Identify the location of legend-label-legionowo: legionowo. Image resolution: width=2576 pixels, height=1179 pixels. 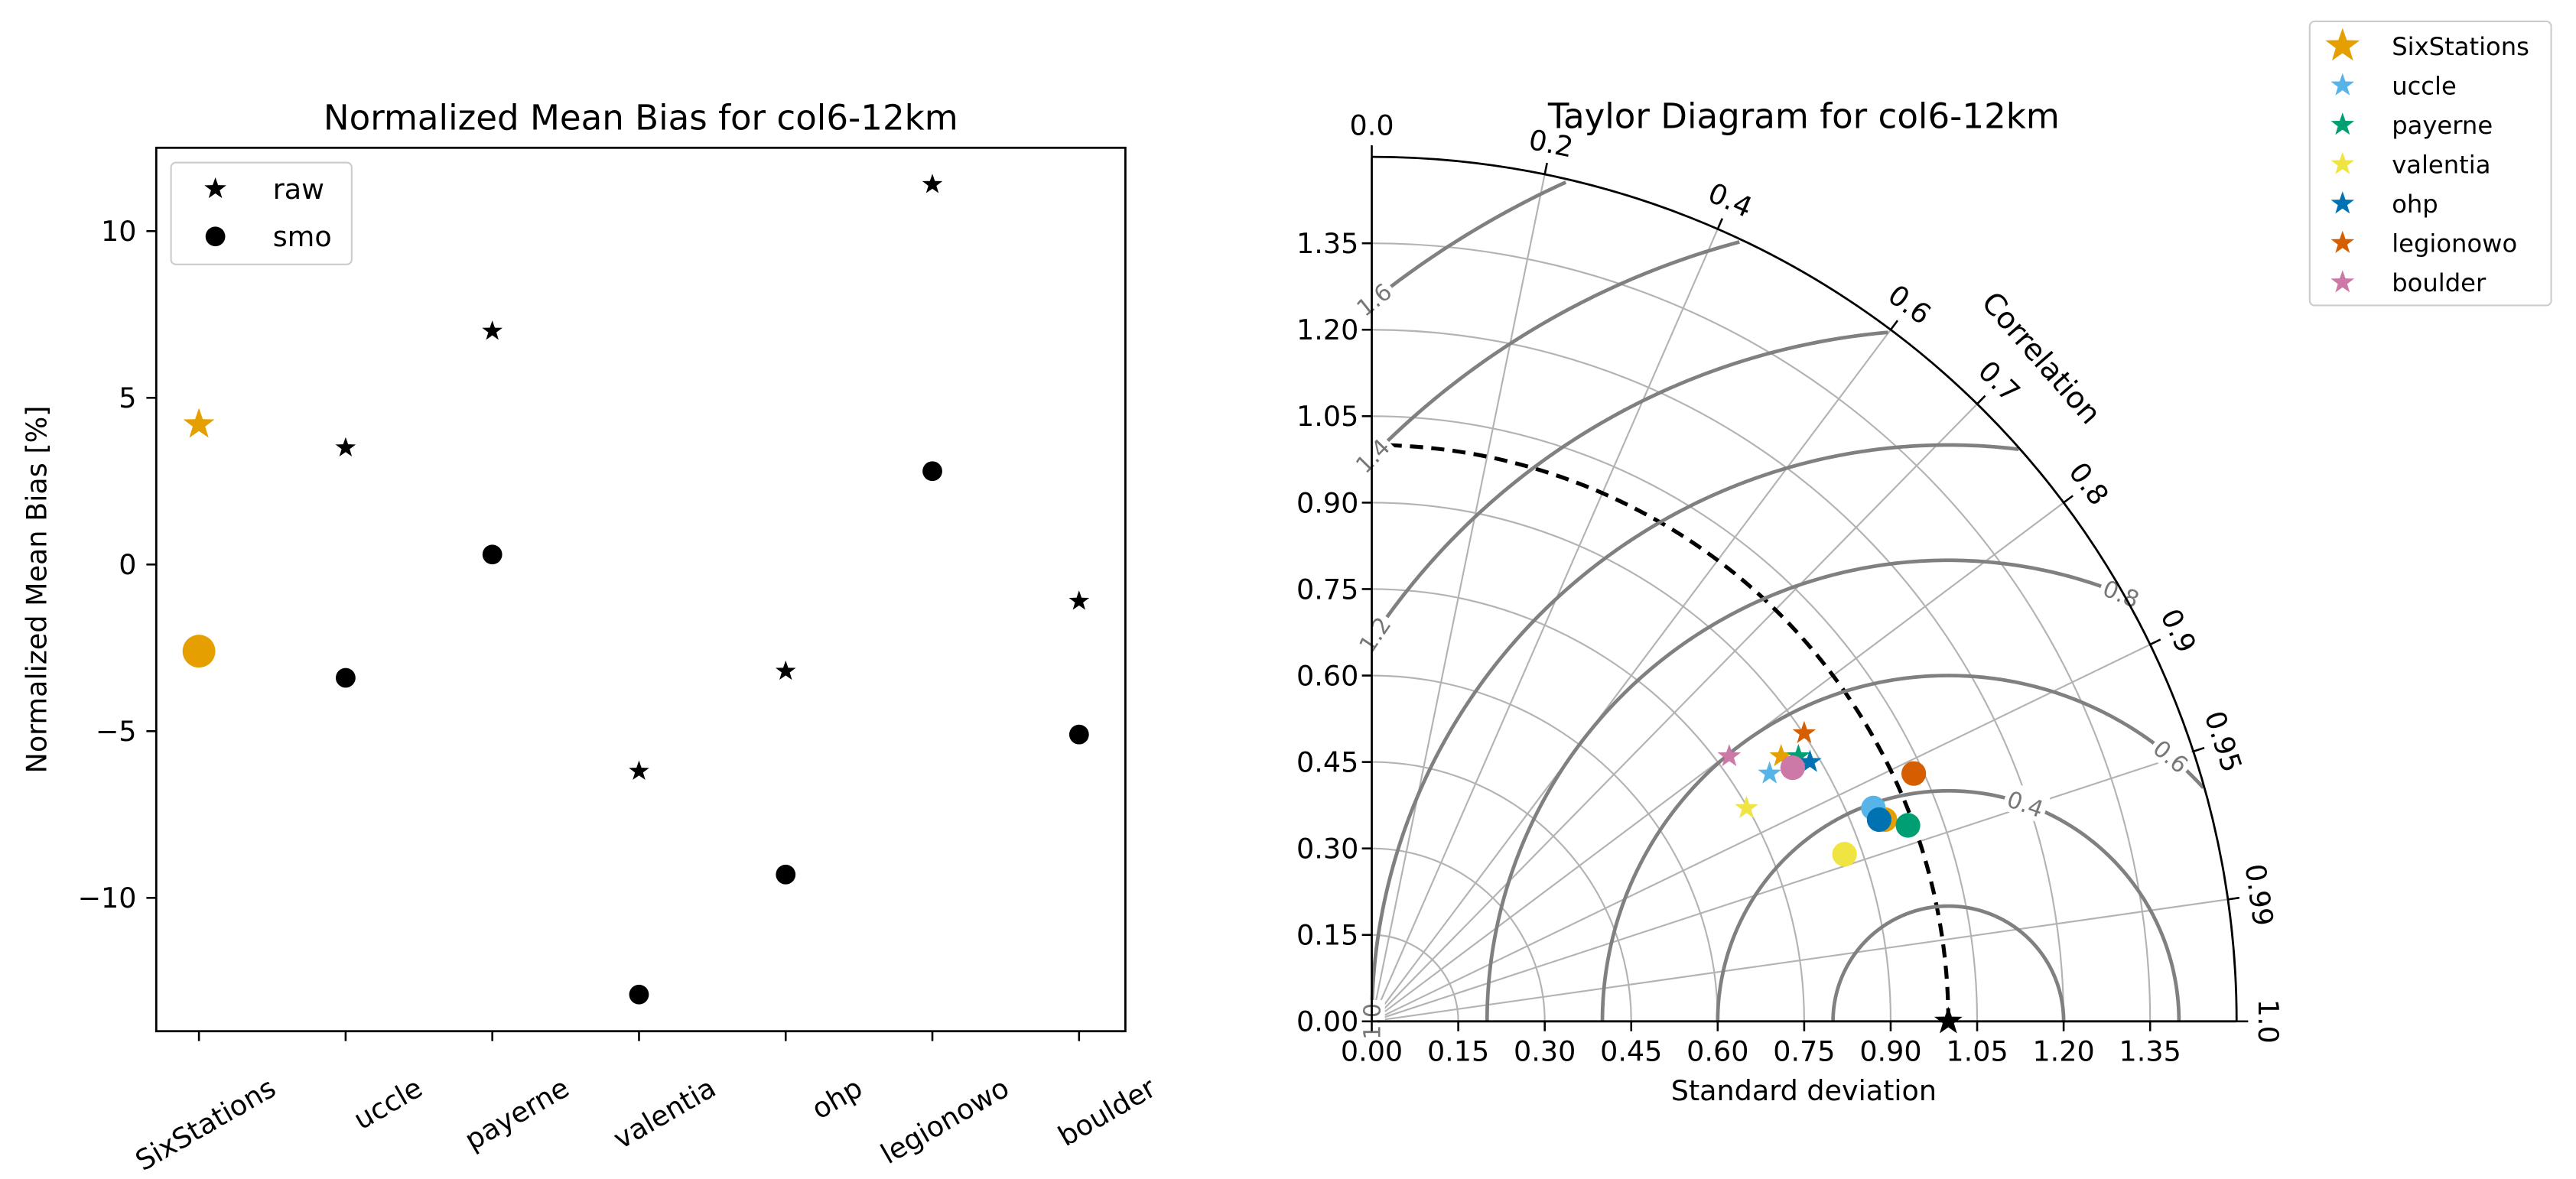
(2454, 243).